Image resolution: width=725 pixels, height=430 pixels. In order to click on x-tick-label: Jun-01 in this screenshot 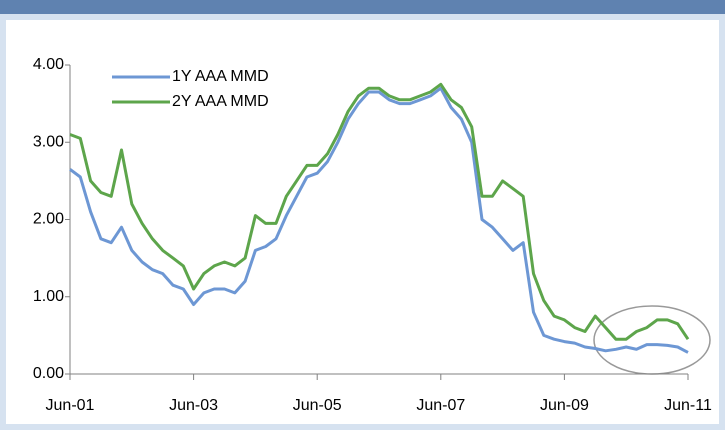, I will do `click(70, 405)`.